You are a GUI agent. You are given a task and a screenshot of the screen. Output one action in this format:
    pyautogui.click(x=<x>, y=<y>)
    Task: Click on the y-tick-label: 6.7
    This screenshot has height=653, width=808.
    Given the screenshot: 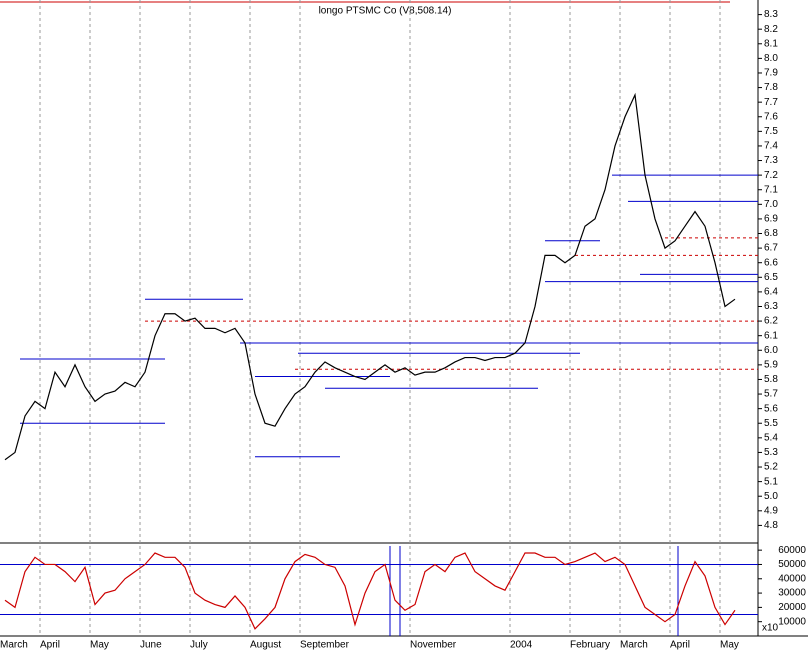 What is the action you would take?
    pyautogui.click(x=771, y=248)
    